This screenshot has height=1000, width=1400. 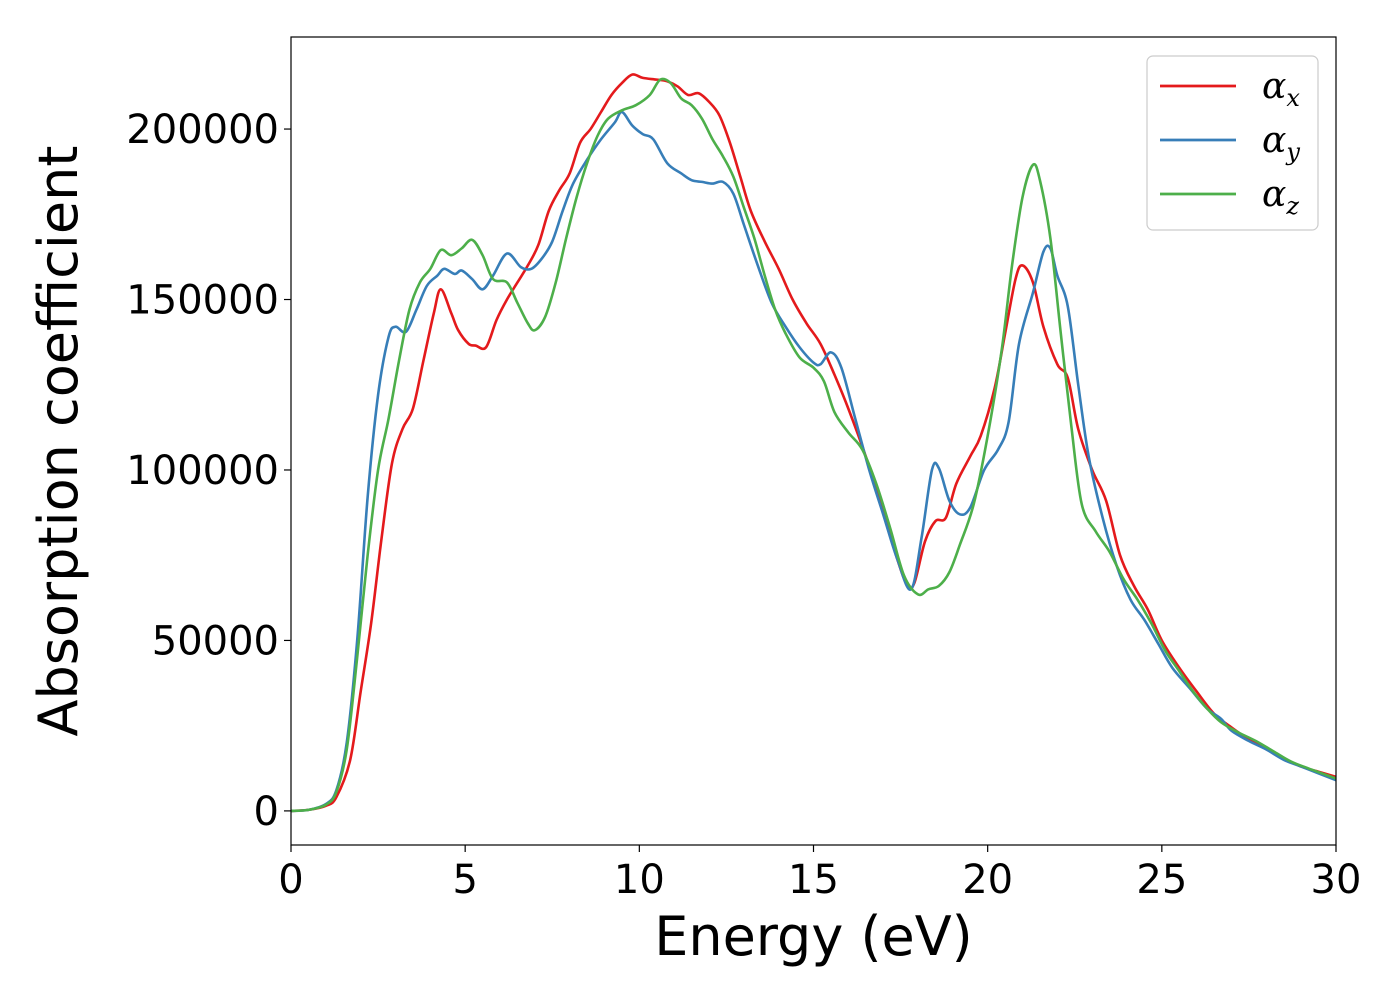 What do you see at coordinates (987, 880) in the screenshot?
I see `x-tick-label: 20` at bounding box center [987, 880].